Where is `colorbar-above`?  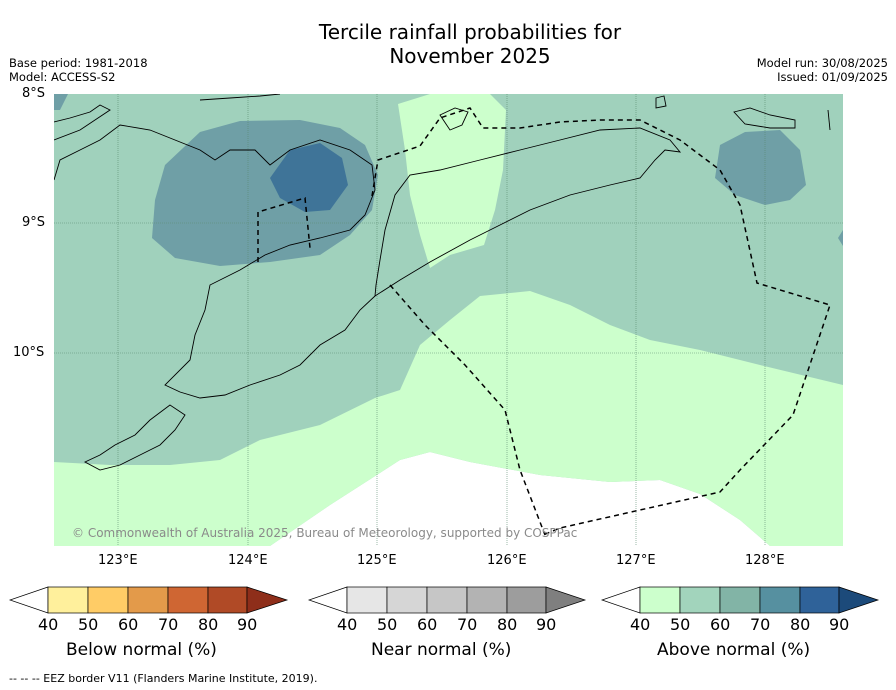 colorbar-above is located at coordinates (740, 600).